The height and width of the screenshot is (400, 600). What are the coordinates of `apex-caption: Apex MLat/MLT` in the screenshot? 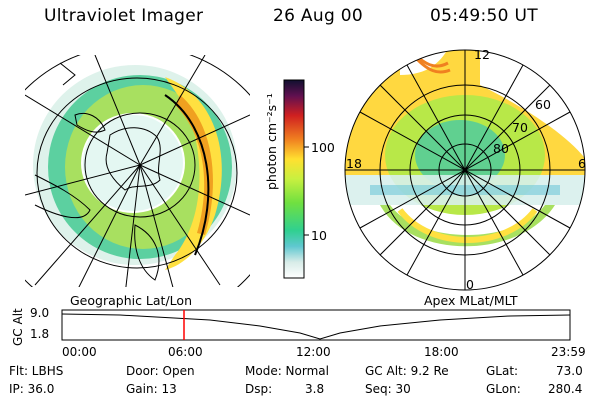 It's located at (471, 300).